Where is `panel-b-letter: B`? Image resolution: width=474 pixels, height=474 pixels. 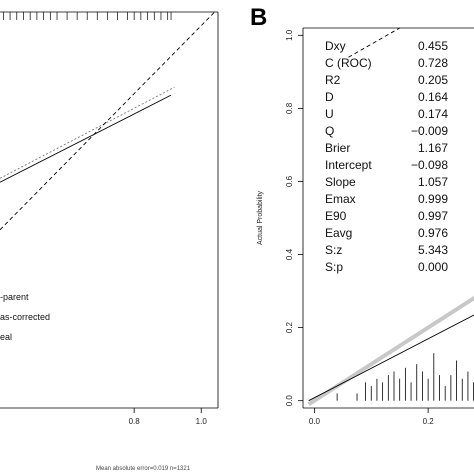
panel-b-letter: B is located at coordinates (258, 17).